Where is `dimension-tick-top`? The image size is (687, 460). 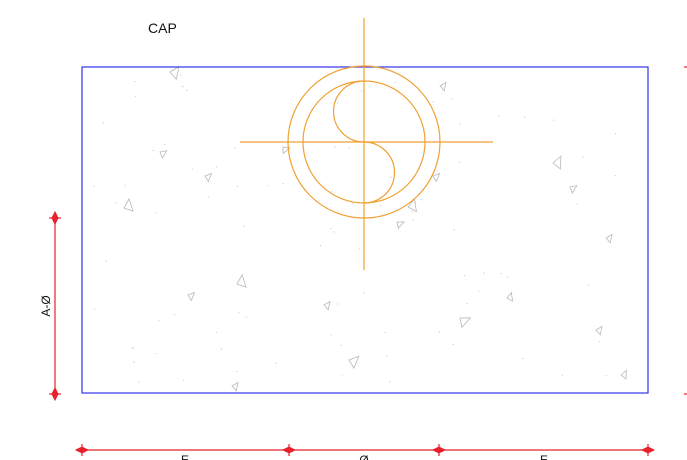
dimension-tick-top is located at coordinates (55, 218).